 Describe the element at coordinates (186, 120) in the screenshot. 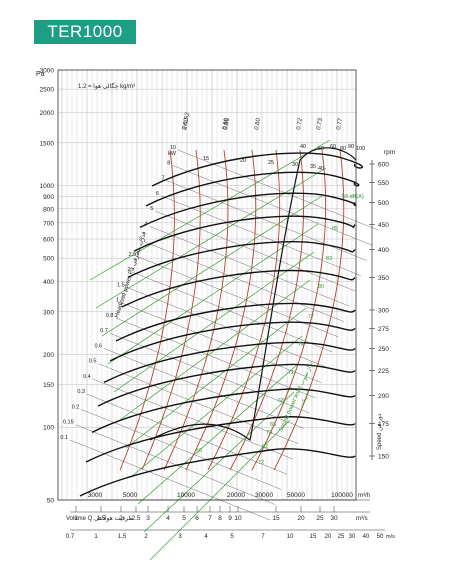

I see `efficiency-label: 2×LS2` at that location.